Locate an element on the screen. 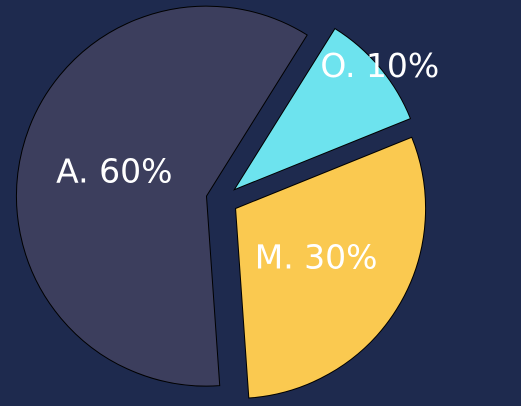  slice-label: O. 10% is located at coordinates (379, 65).